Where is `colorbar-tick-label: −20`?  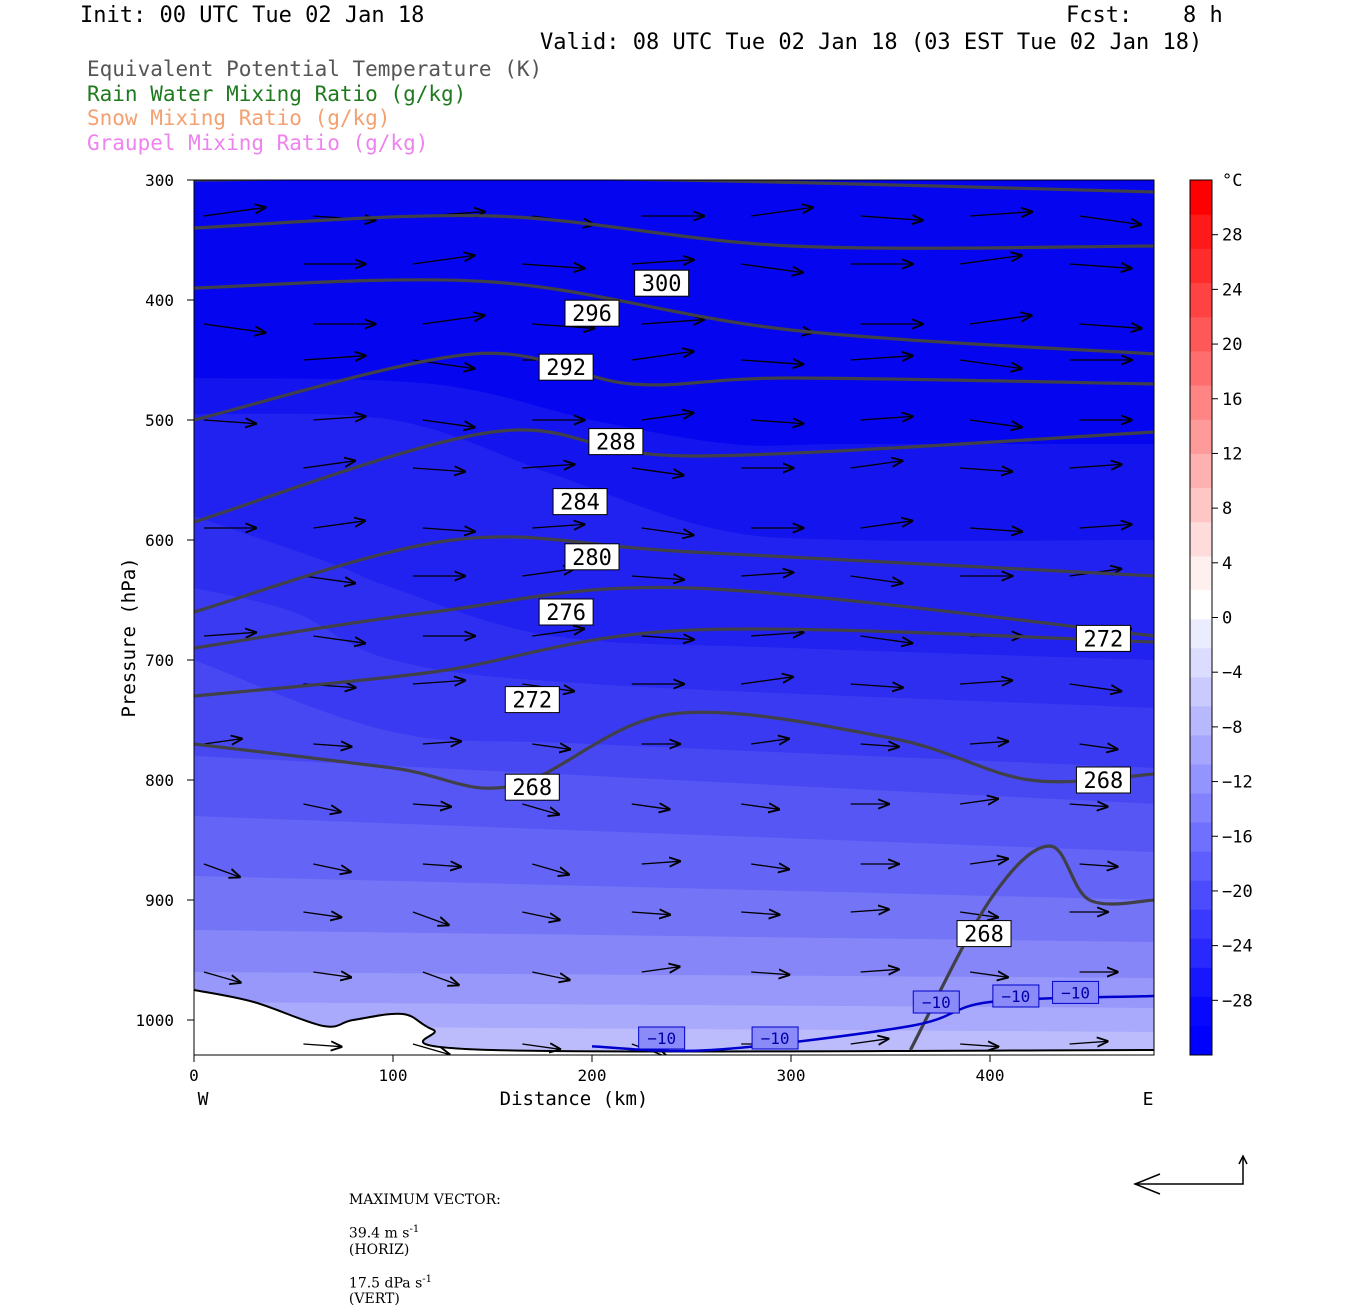 colorbar-tick-label: −20 is located at coordinates (1237, 892).